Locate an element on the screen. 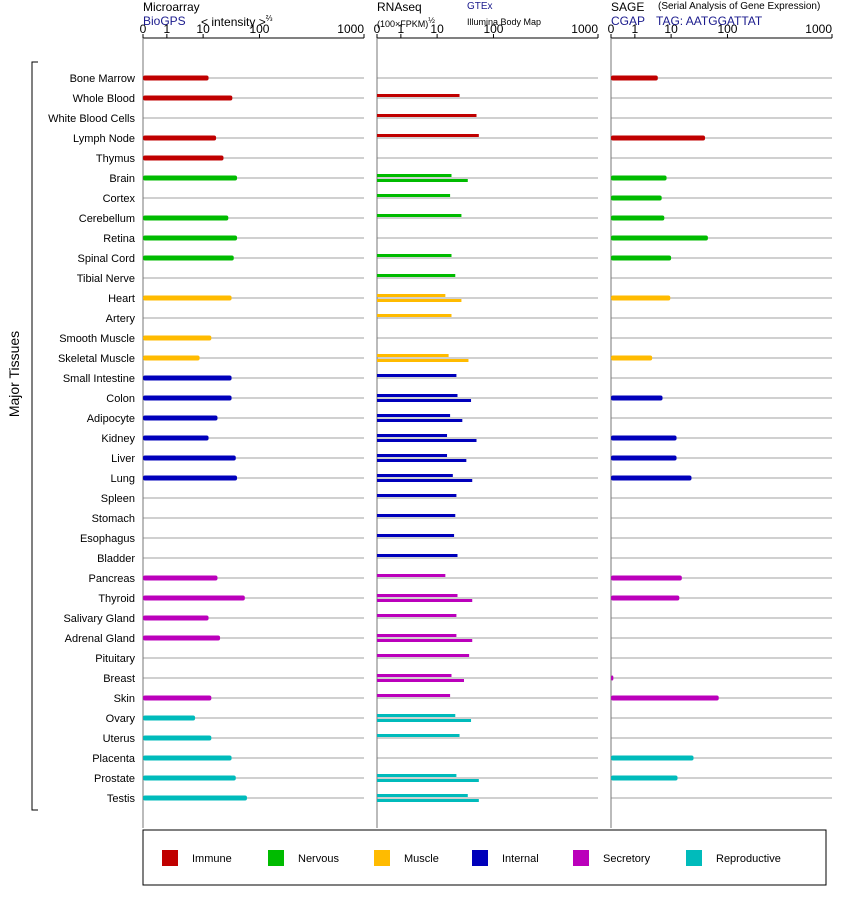 This screenshot has width=842, height=900. legend-label-nervous: Nervous is located at coordinates (318, 859).